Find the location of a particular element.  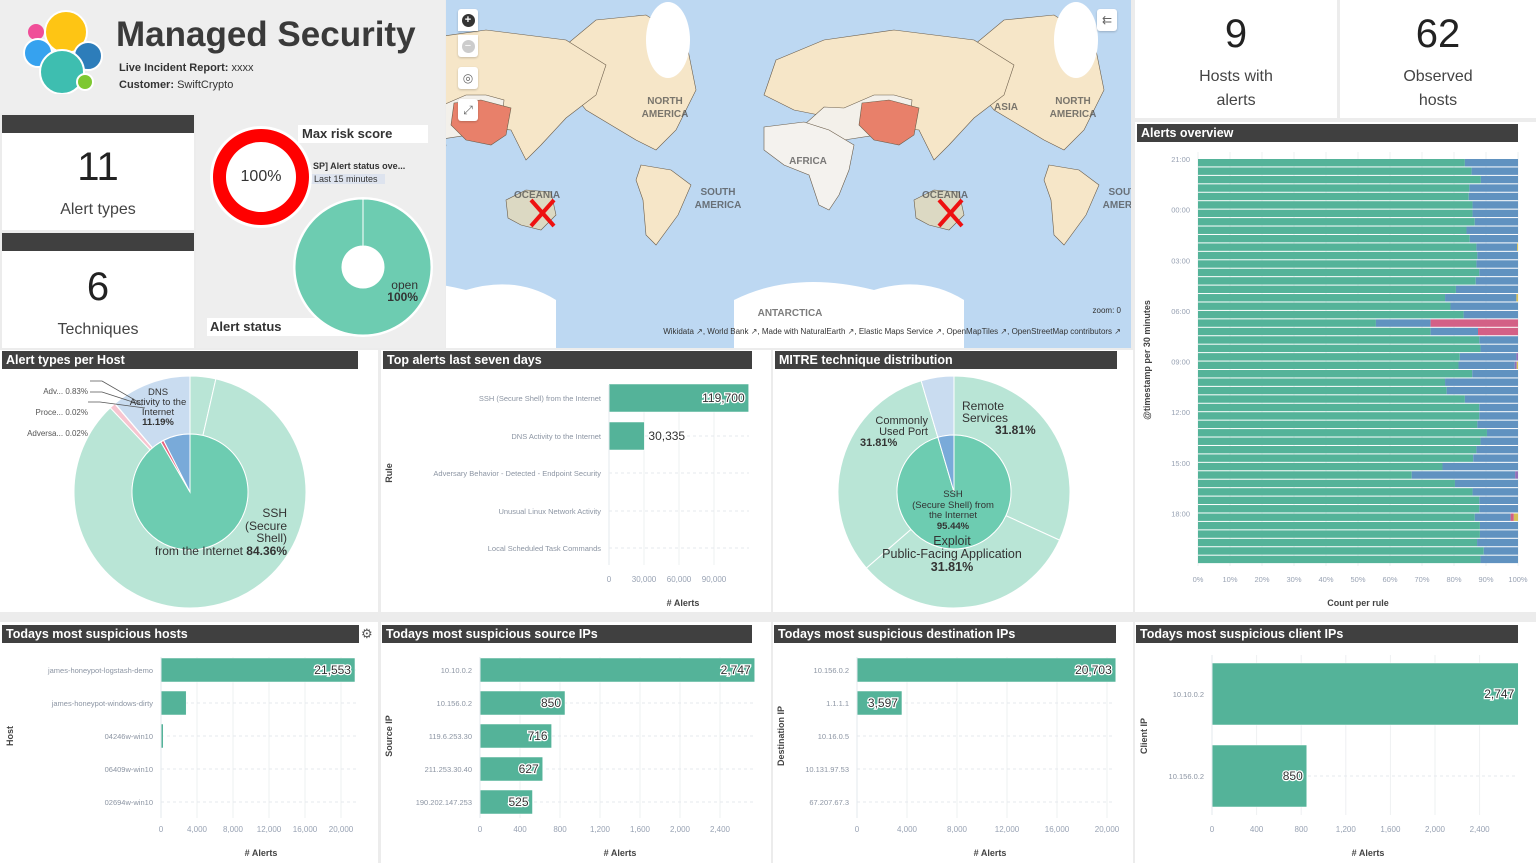

x-stroke is located at coordinates (542, 213).